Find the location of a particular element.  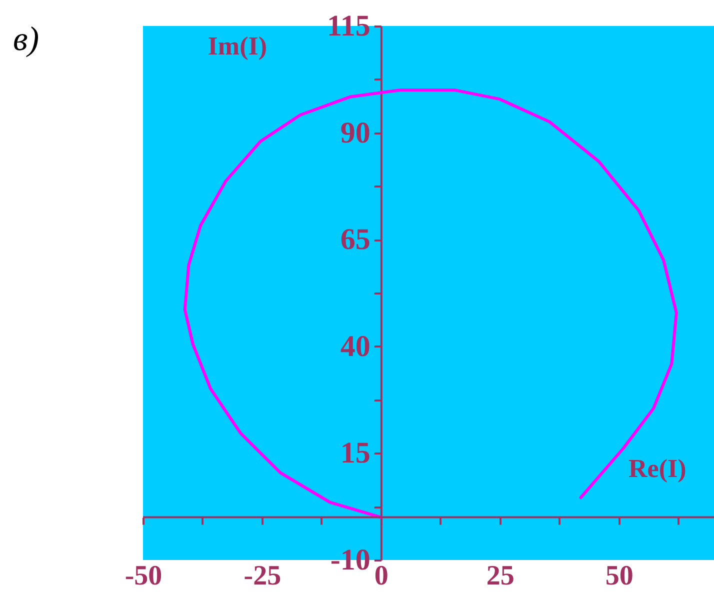

chart-title: в) is located at coordinates (26, 39).